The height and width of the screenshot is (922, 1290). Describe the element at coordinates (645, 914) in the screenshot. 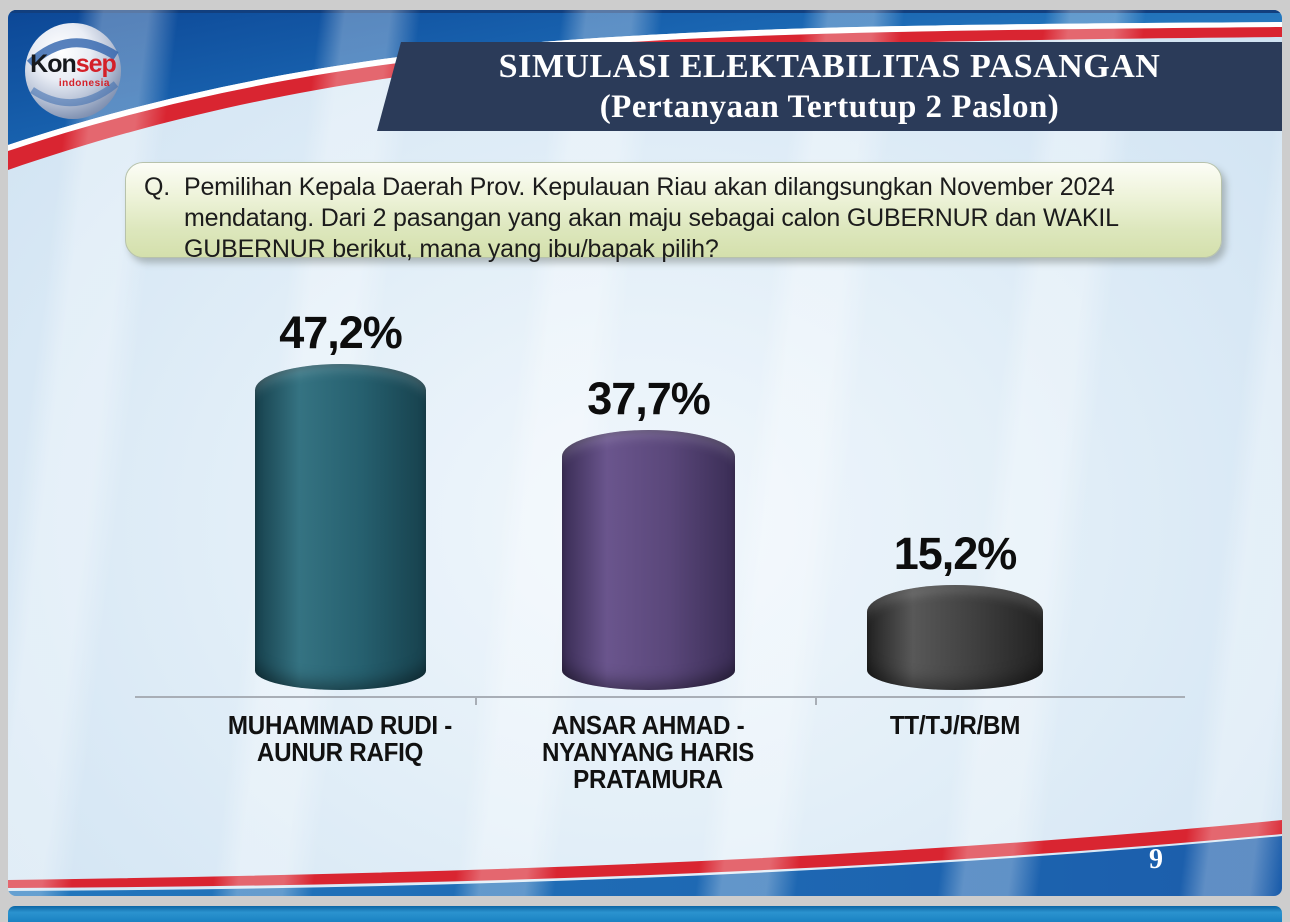

I see `next-slide-edge` at that location.